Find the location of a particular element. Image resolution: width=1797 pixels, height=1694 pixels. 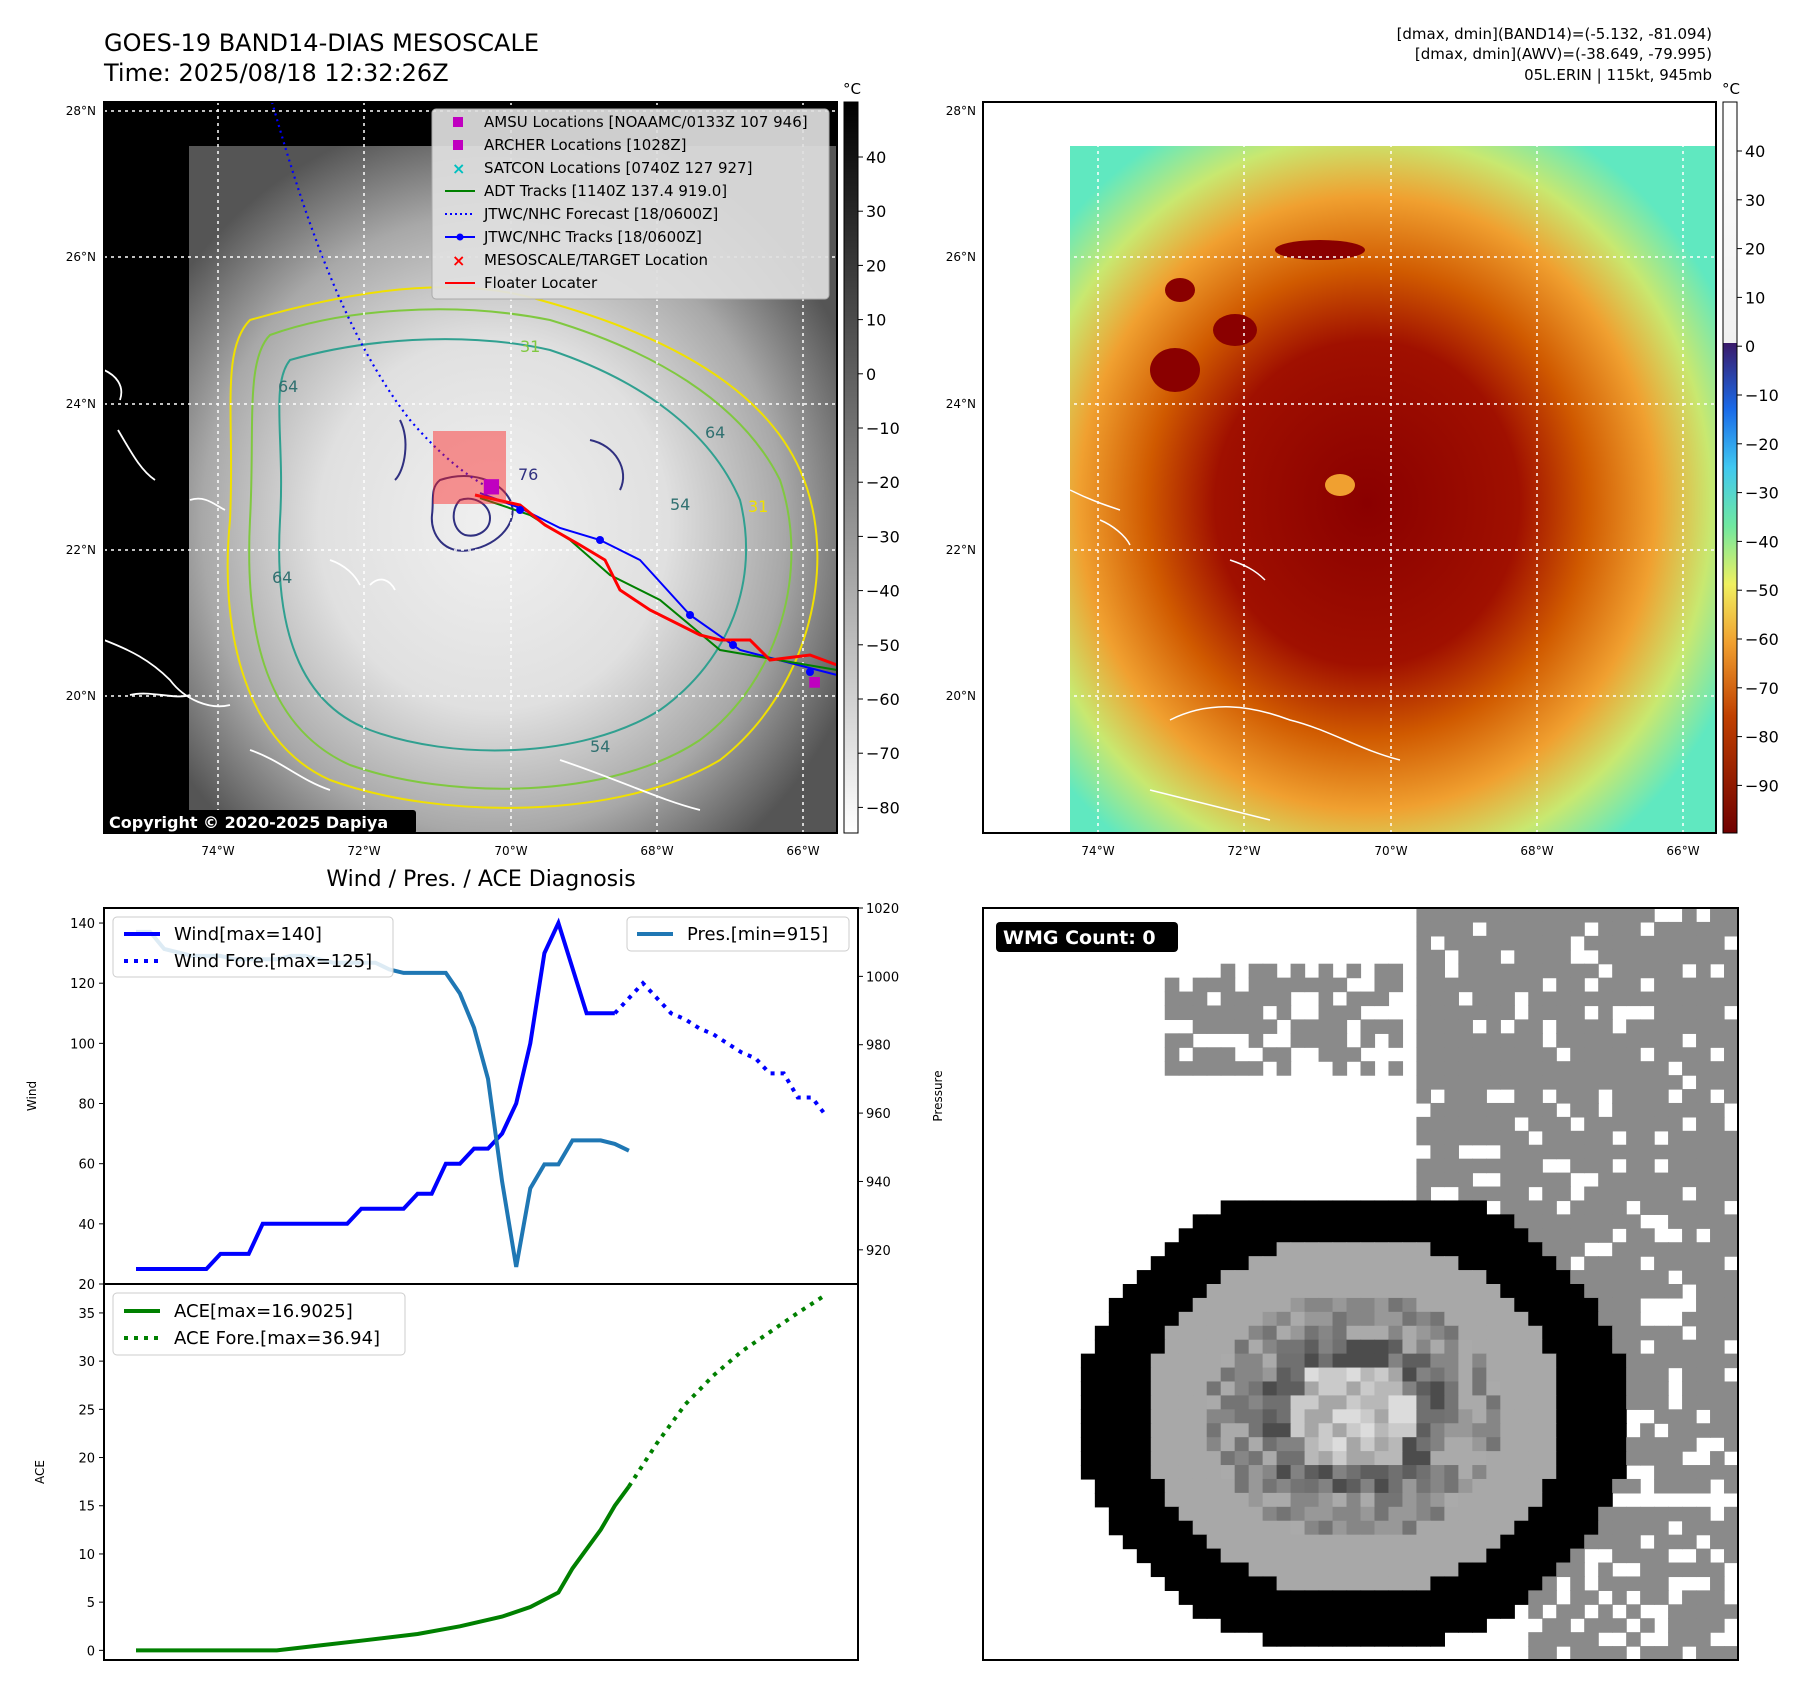

legend-entry: Wind Fore.[max=125] is located at coordinates (273, 961).